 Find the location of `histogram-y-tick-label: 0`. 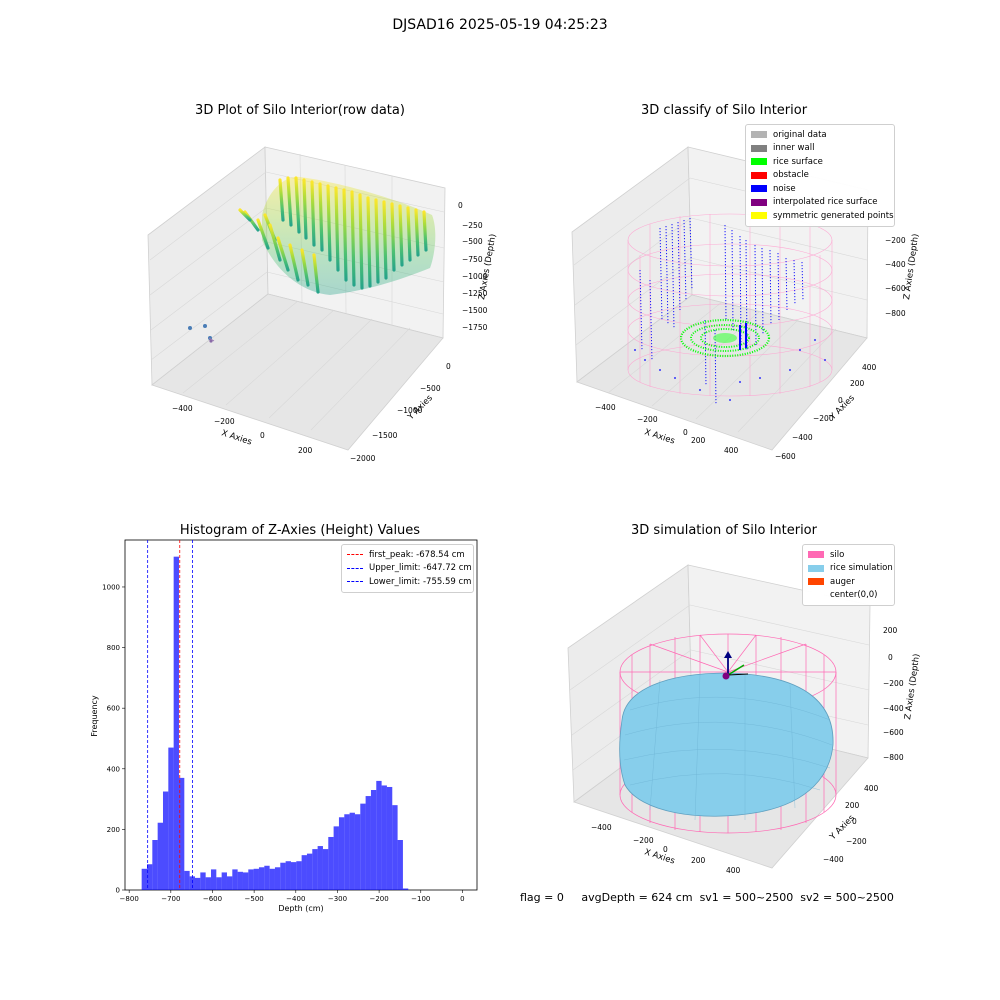

histogram-y-tick-label: 0 is located at coordinates (118, 891).